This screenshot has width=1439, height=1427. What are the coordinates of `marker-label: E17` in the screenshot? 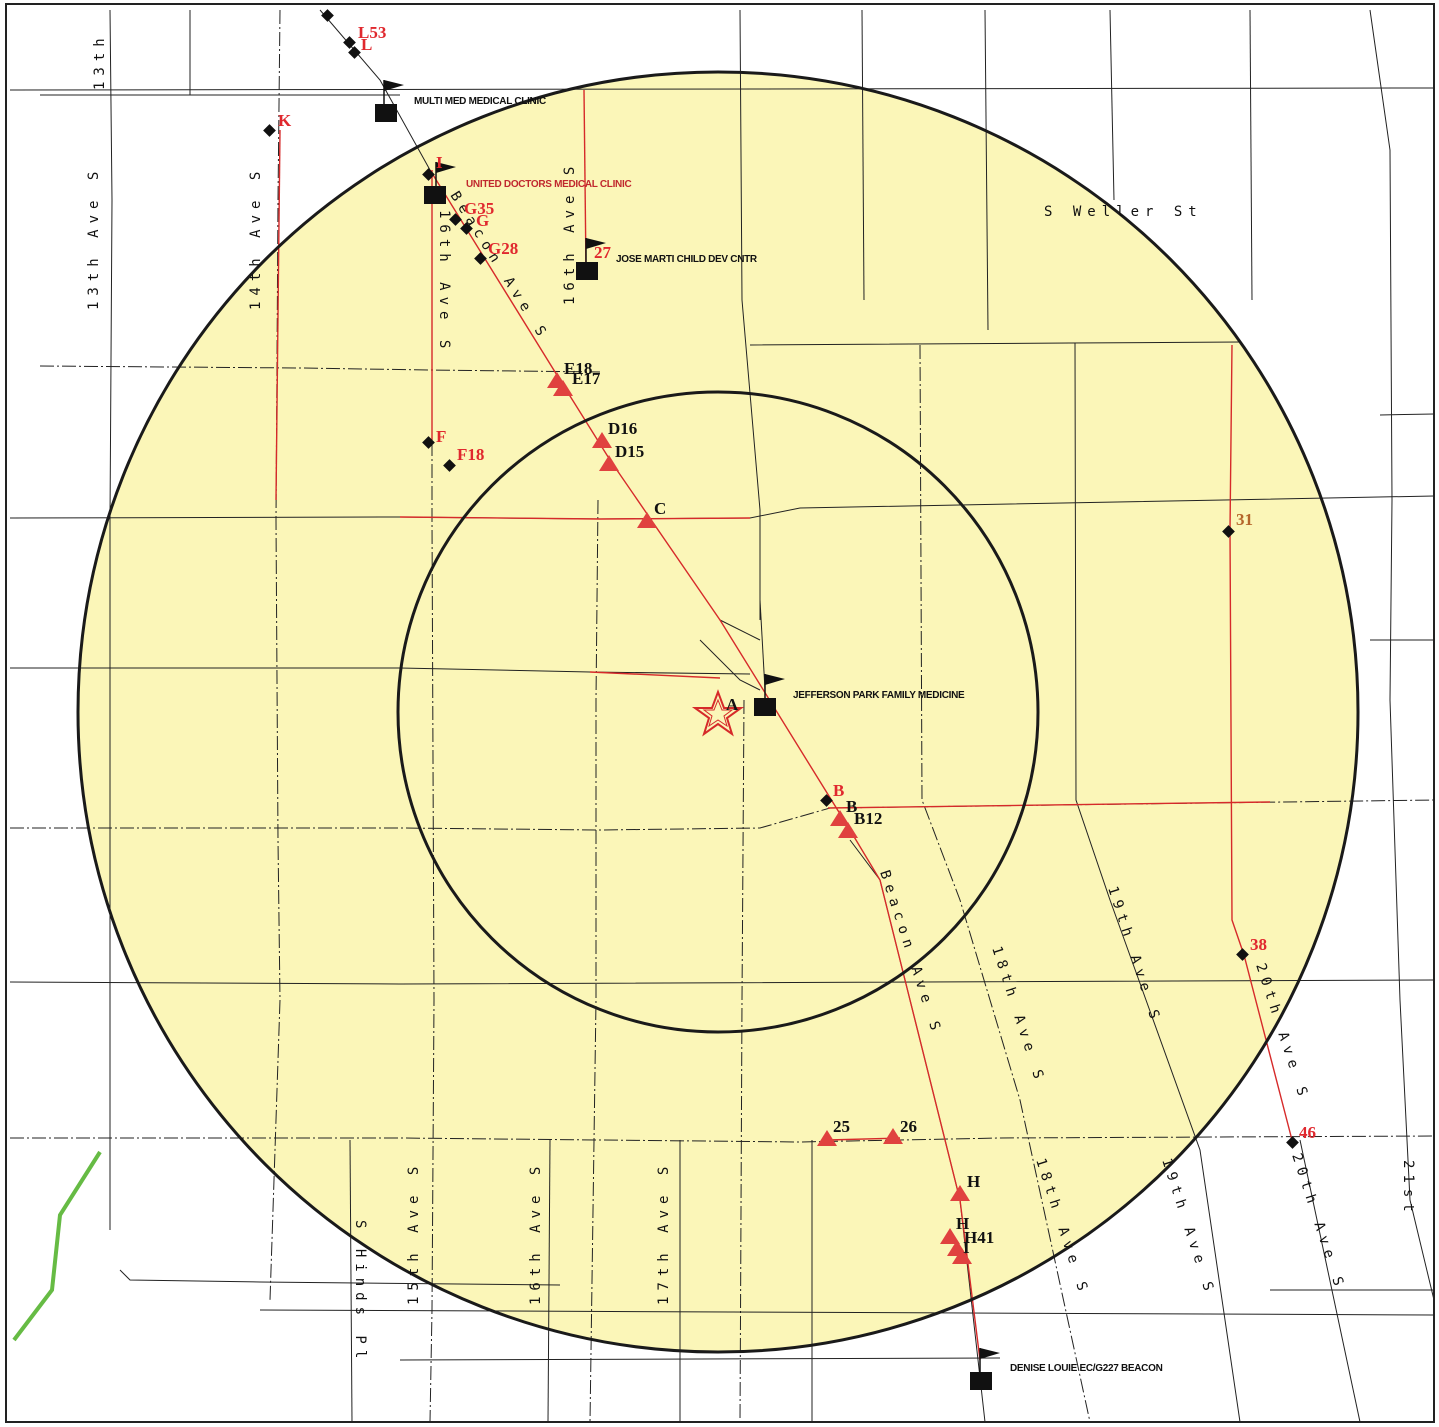 It's located at (586, 378).